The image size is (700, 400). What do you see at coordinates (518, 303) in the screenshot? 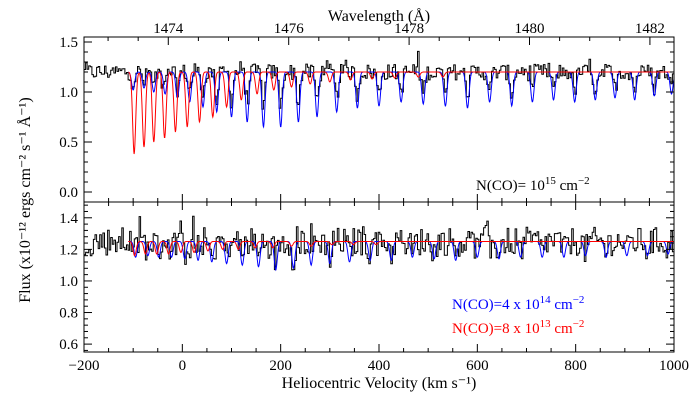
I see `legend-entry-4e14: N(CO)=4 x 1014 cm−2` at bounding box center [518, 303].